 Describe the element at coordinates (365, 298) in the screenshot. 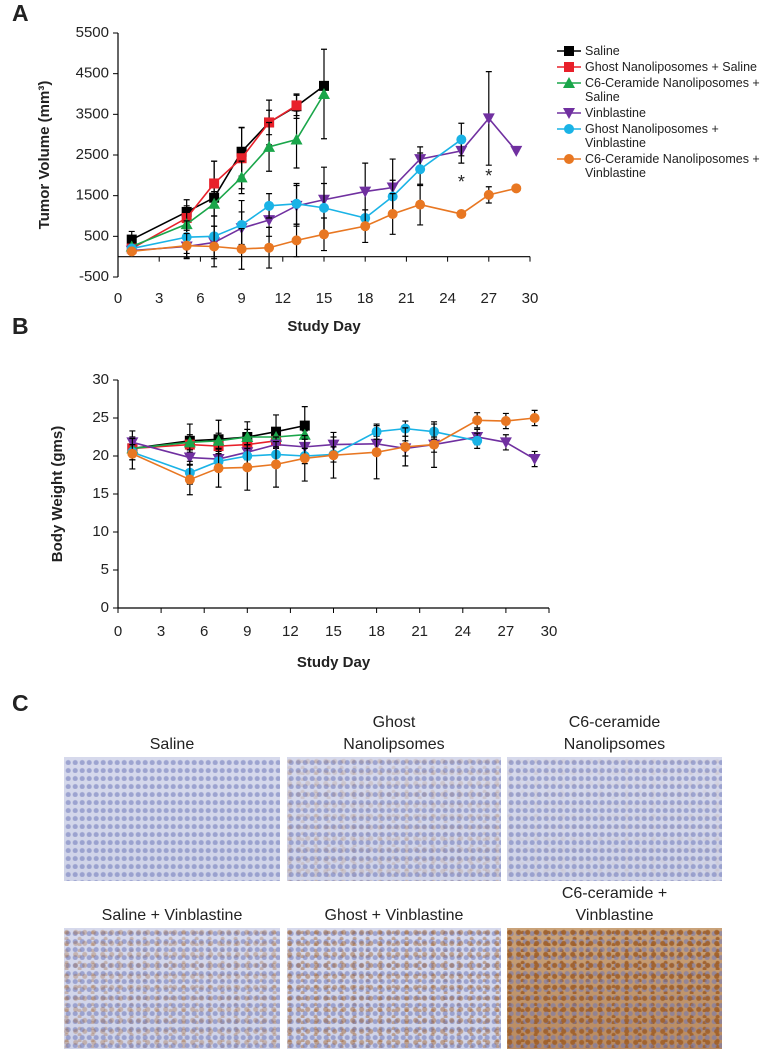

I see `x-tick-label: 18` at that location.